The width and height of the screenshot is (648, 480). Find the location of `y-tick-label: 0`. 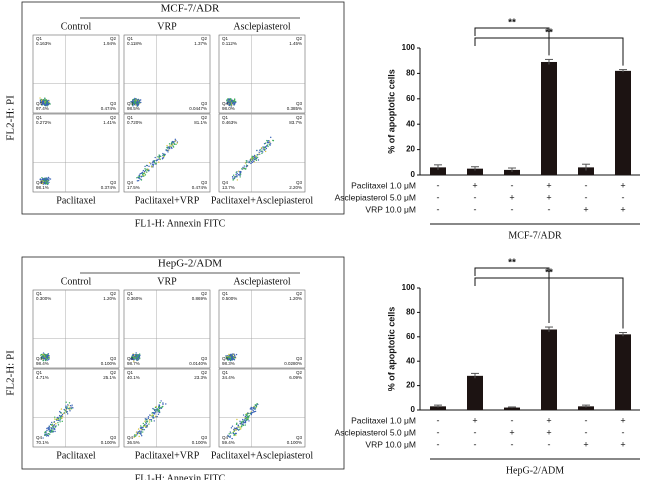

y-tick-label: 0 is located at coordinates (413, 409).